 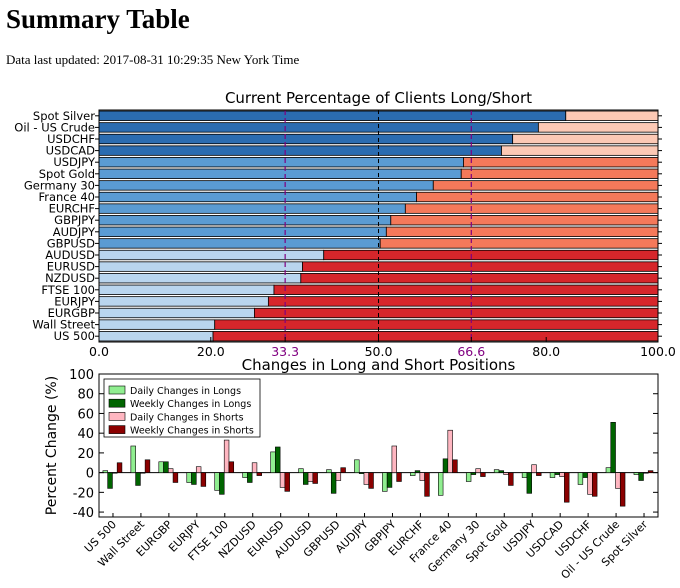 I want to click on daily-changes-in-longs-bar-audjpy, so click(x=357, y=466).